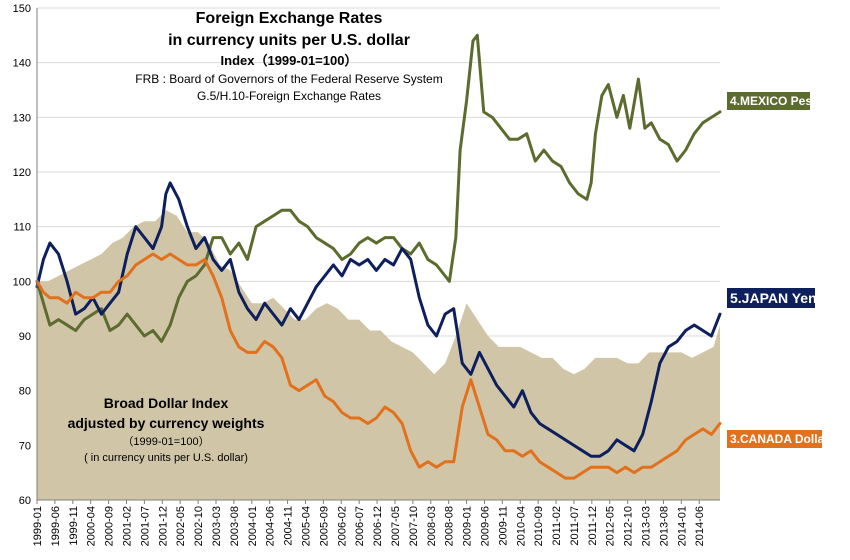 This screenshot has height=560, width=850. I want to click on x-tick-label: 2010-04, so click(521, 526).